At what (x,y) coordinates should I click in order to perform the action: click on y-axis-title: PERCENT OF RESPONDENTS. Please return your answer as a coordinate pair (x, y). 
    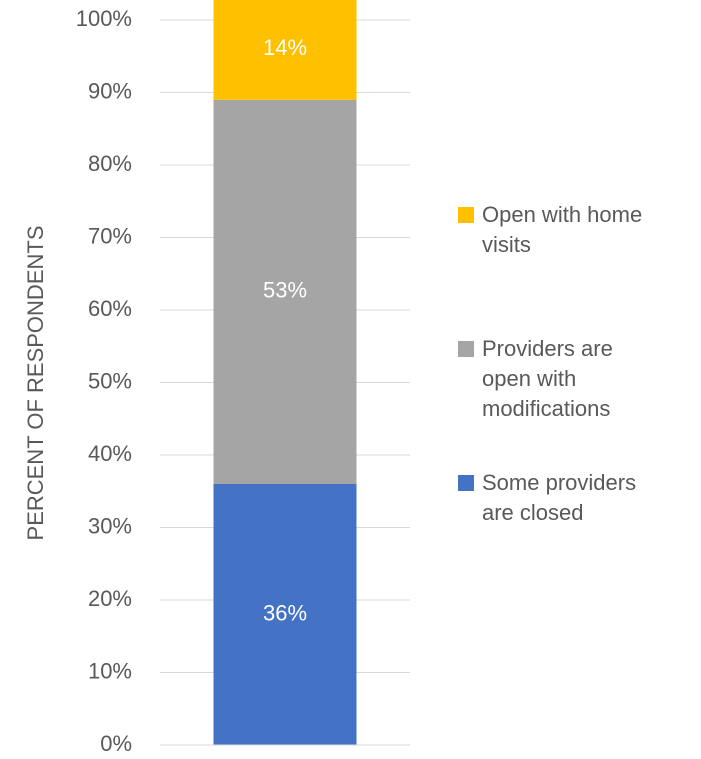
    Looking at the image, I should click on (35, 383).